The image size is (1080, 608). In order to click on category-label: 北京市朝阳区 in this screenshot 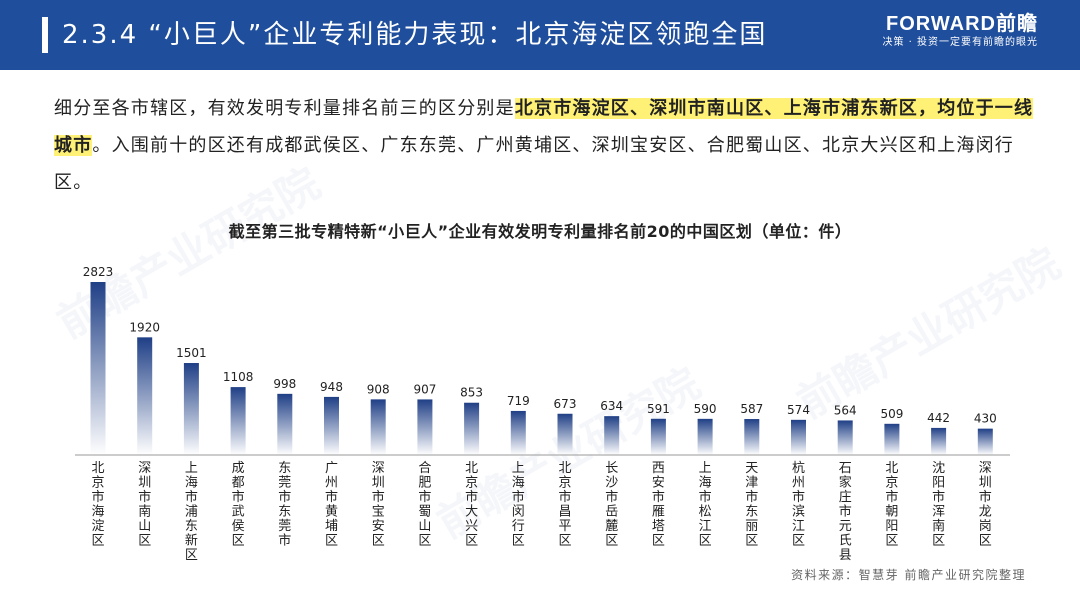, I will do `click(891, 505)`.